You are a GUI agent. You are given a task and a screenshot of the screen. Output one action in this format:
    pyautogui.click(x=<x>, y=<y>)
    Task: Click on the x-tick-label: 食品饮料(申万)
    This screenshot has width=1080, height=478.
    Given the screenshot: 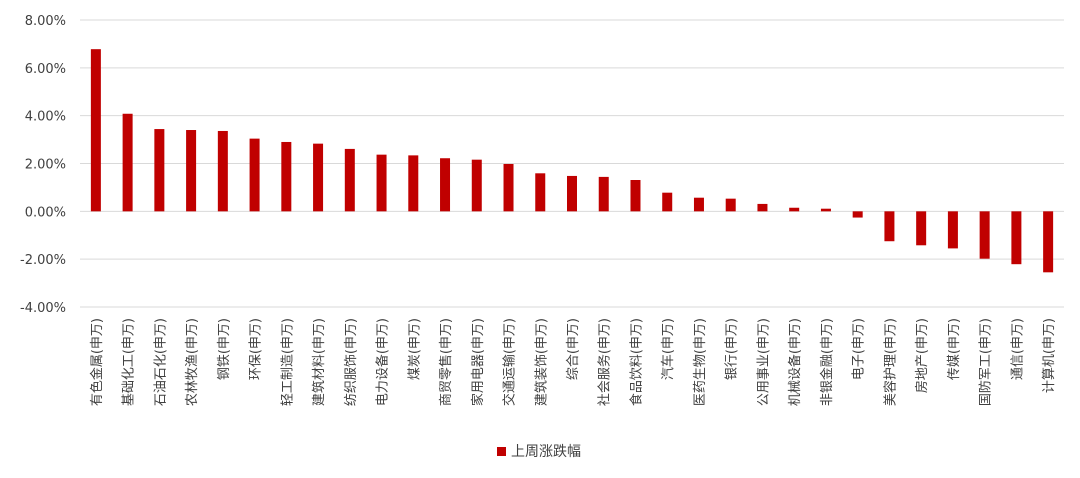 What is the action you would take?
    pyautogui.click(x=636, y=362)
    